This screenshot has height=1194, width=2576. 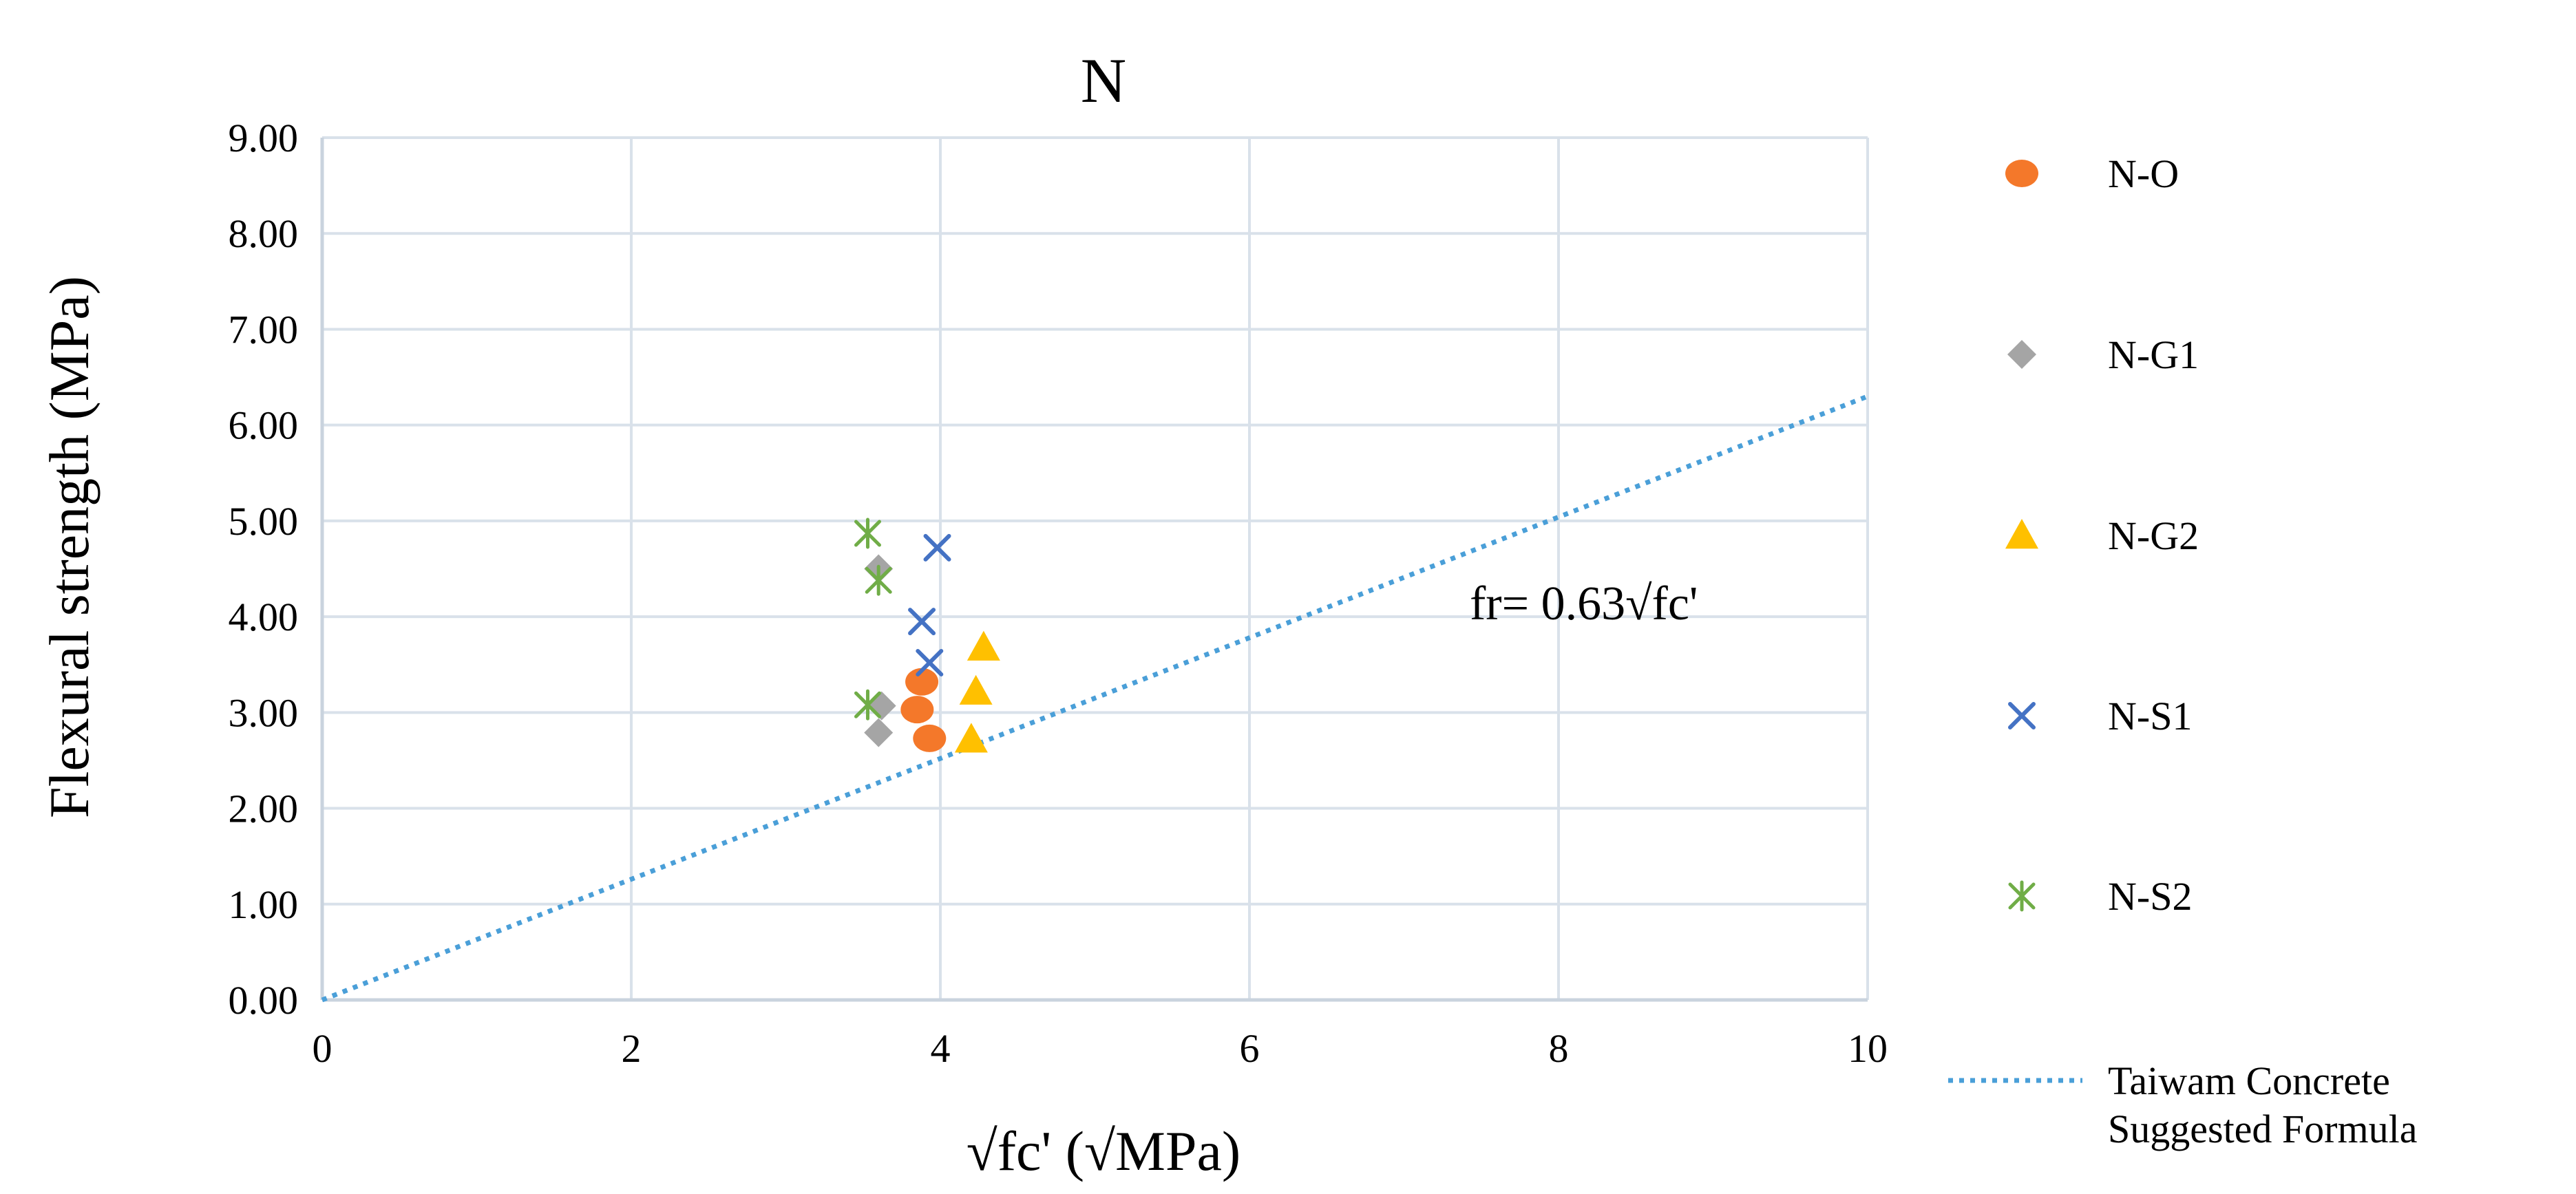 I want to click on x-tick-label-4: 4, so click(x=941, y=1048).